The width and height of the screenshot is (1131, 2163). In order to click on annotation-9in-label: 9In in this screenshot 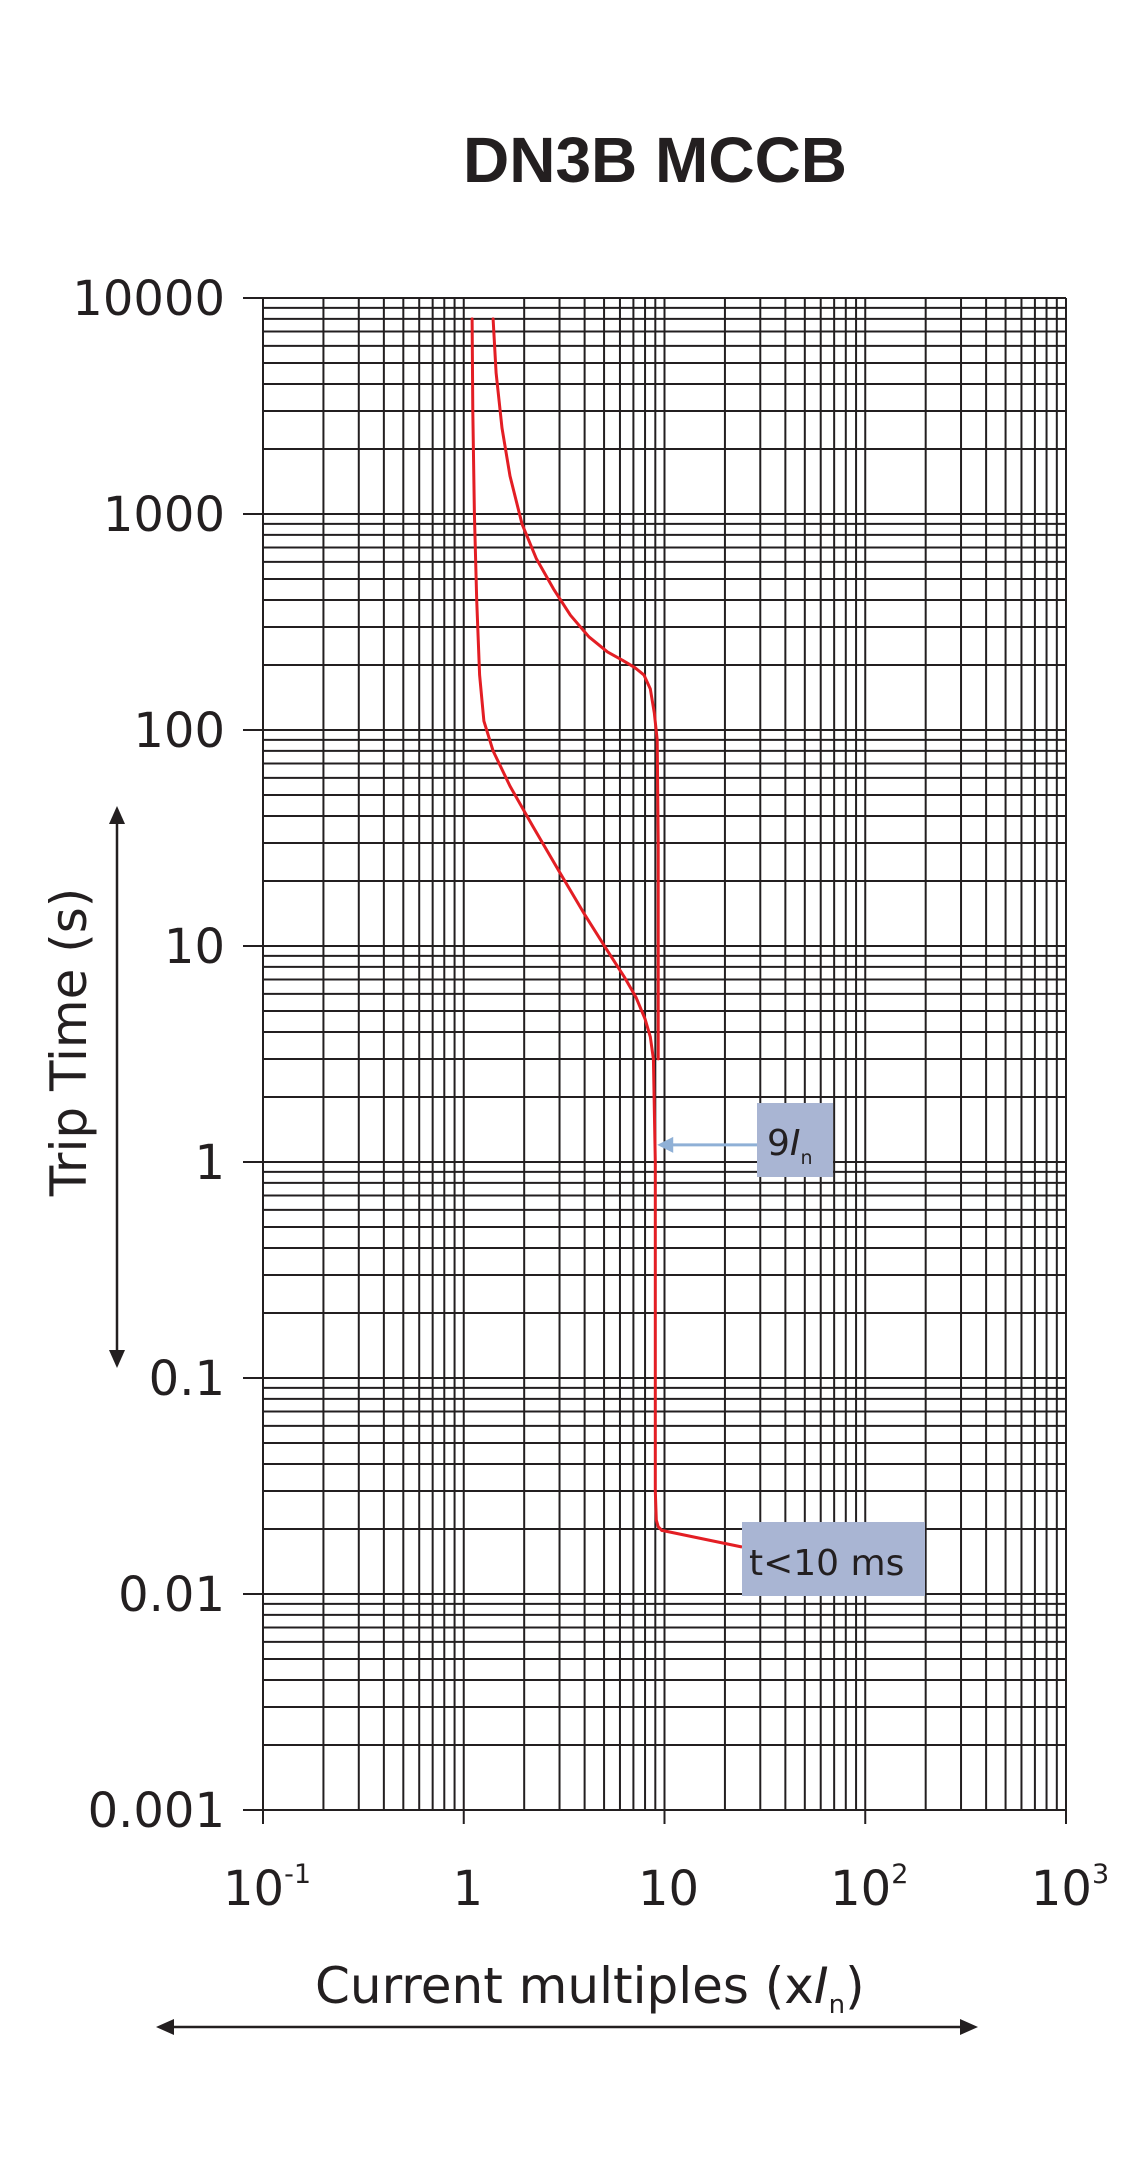, I will do `click(790, 1146)`.